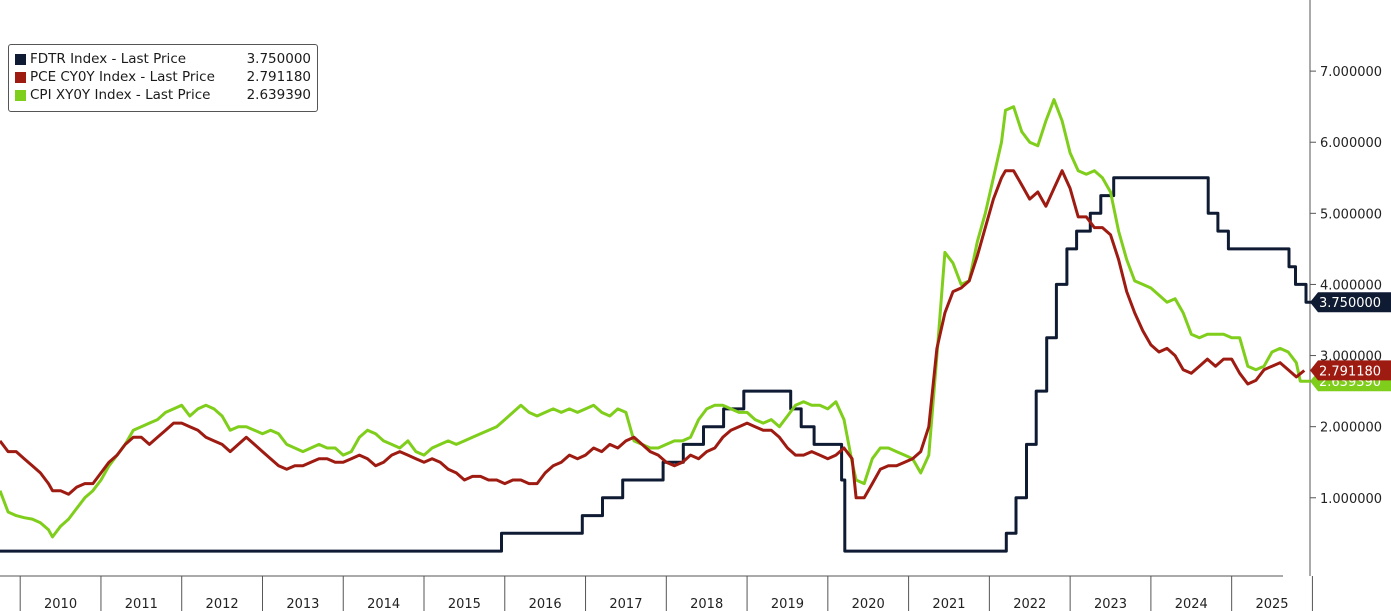  Describe the element at coordinates (625, 604) in the screenshot. I see `x-tick-label: 2017` at that location.